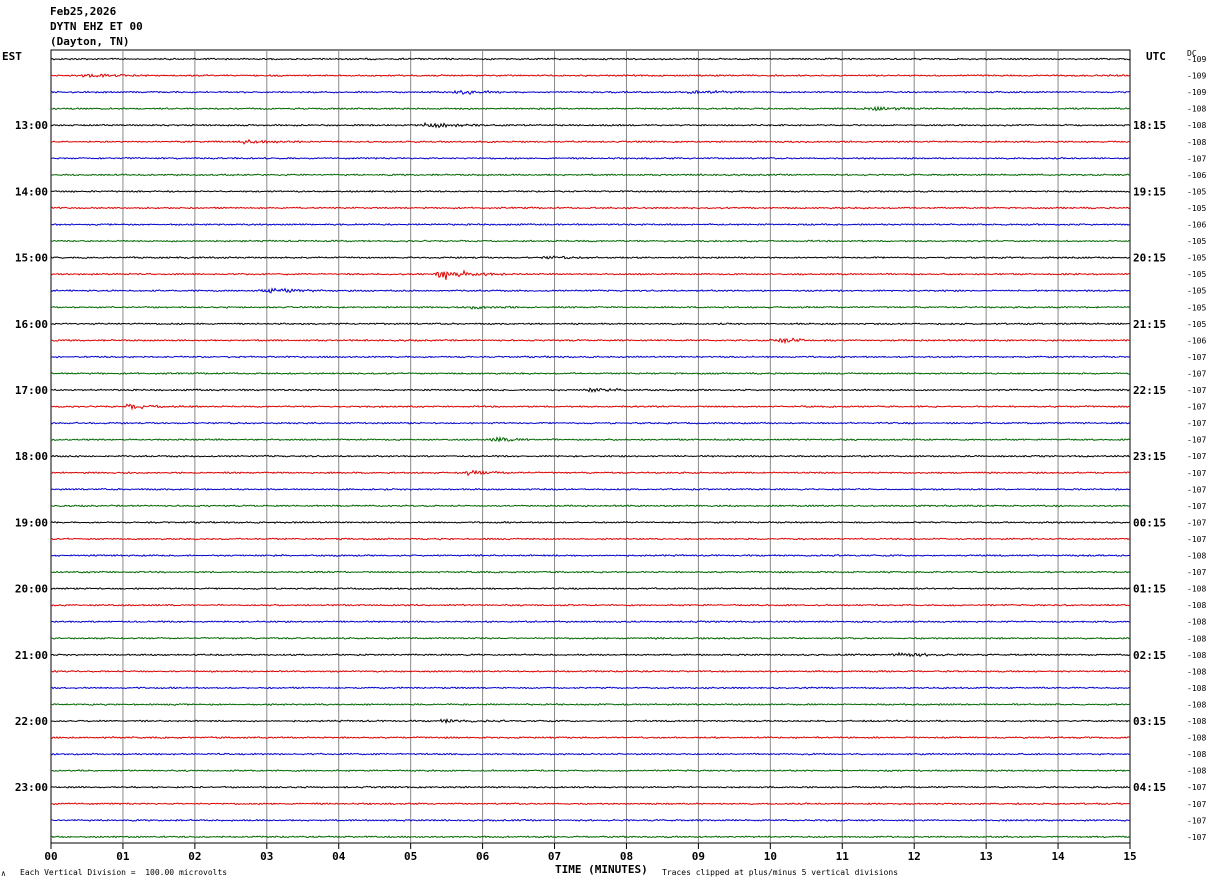 The image size is (1210, 886). Describe the element at coordinates (31, 456) in the screenshot. I see `est-hour-label: 18:00` at that location.